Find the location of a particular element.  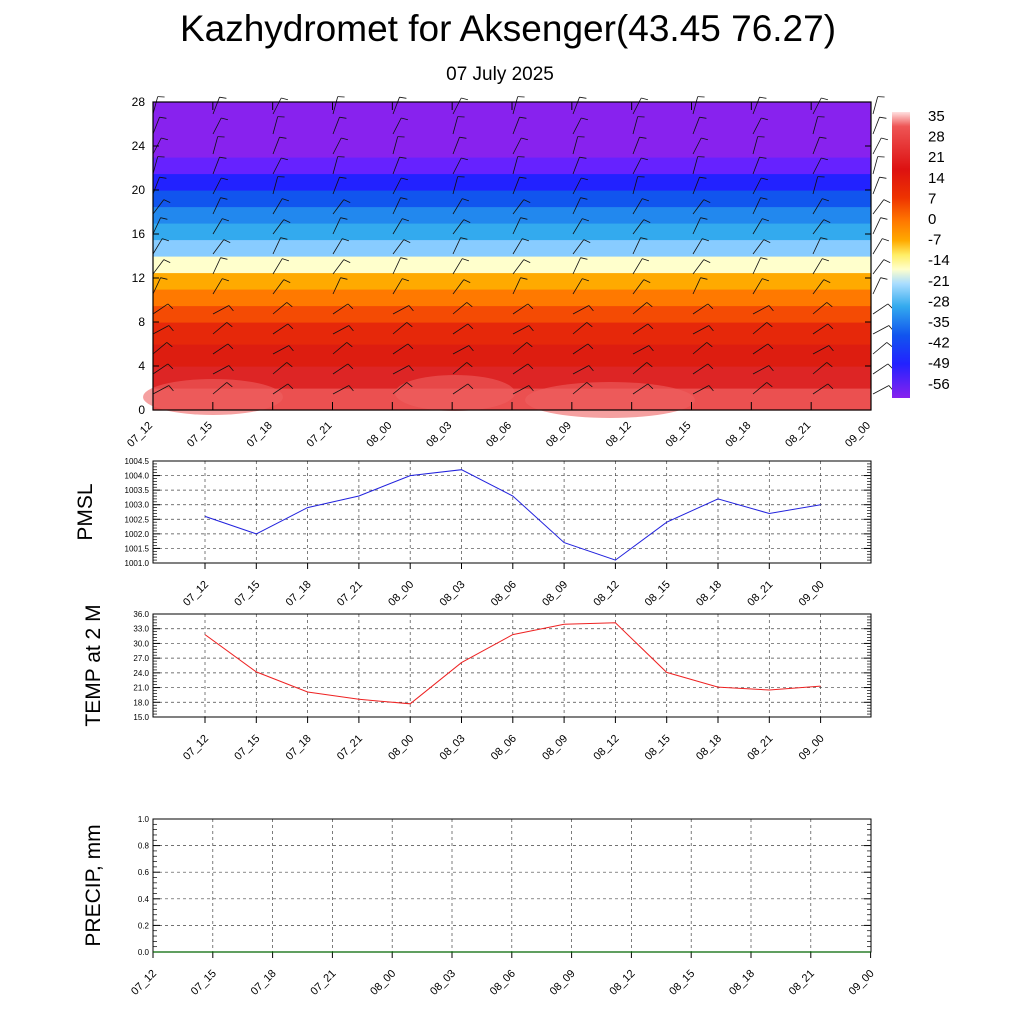

y-tick-label: 24 is located at coordinates (139, 146).